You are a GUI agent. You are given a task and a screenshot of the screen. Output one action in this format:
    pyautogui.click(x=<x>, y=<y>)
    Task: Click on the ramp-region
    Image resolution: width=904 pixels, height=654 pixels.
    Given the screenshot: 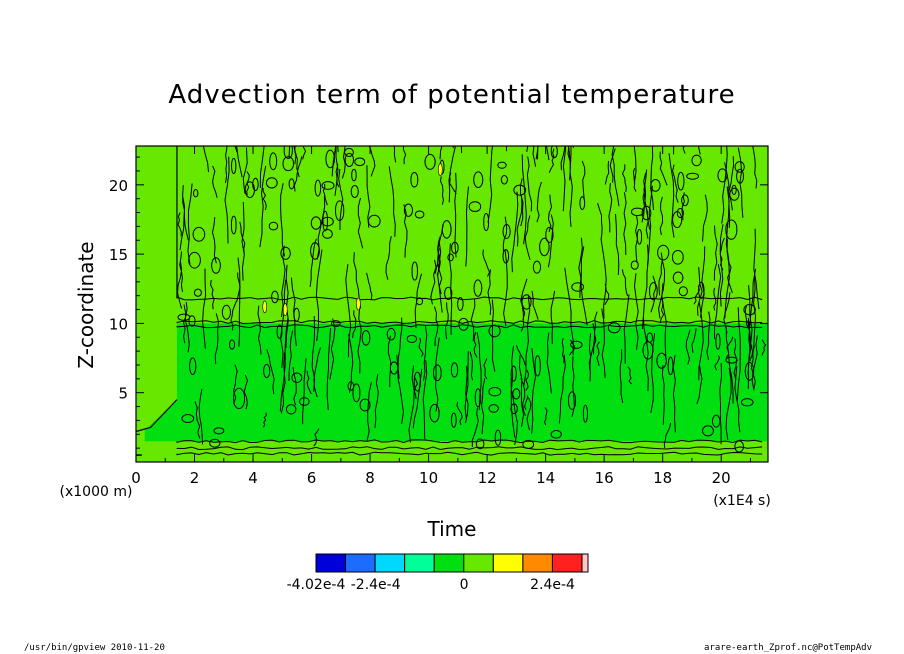 What is the action you would take?
    pyautogui.click(x=160, y=382)
    